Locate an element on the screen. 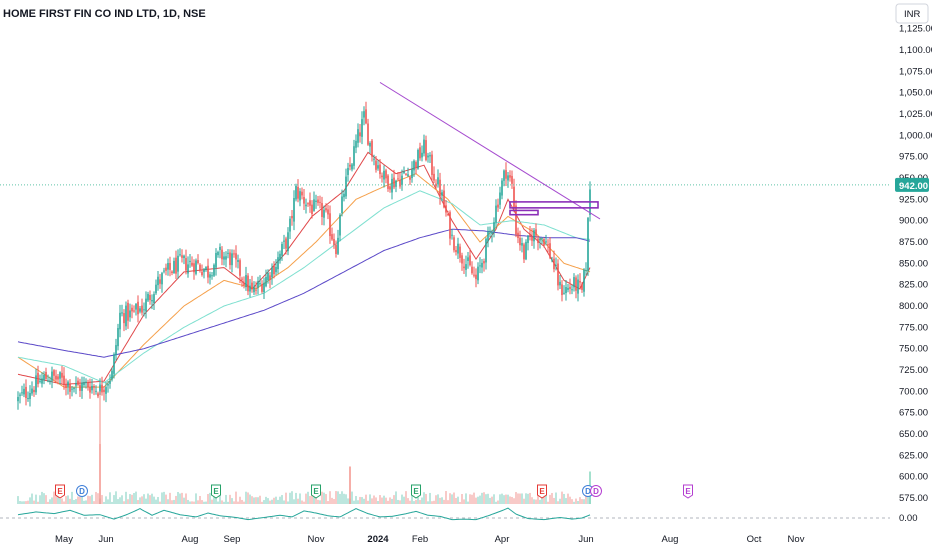  resistance-zone-box is located at coordinates (554, 205).